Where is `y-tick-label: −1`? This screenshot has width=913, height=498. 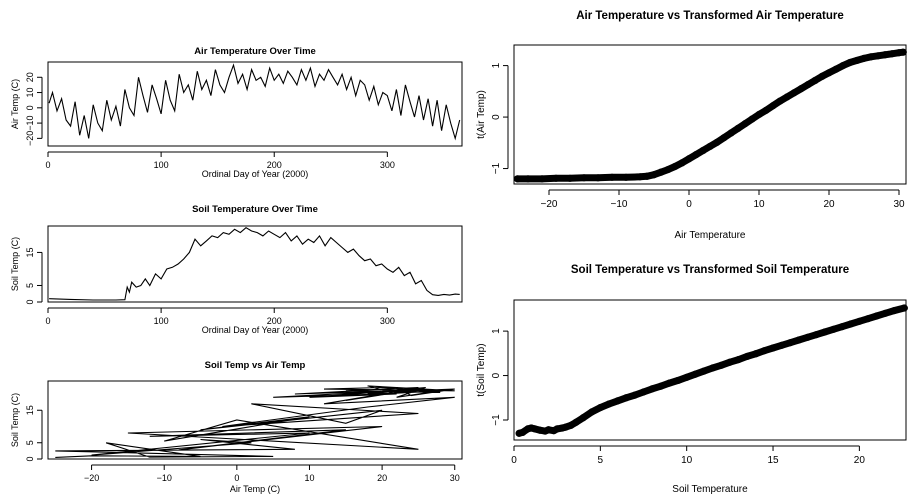
y-tick-label: −1 is located at coordinates (496, 420).